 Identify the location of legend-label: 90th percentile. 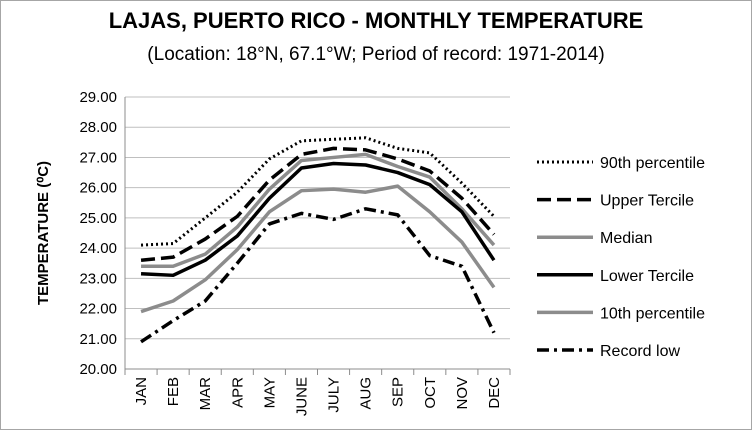
(652, 163).